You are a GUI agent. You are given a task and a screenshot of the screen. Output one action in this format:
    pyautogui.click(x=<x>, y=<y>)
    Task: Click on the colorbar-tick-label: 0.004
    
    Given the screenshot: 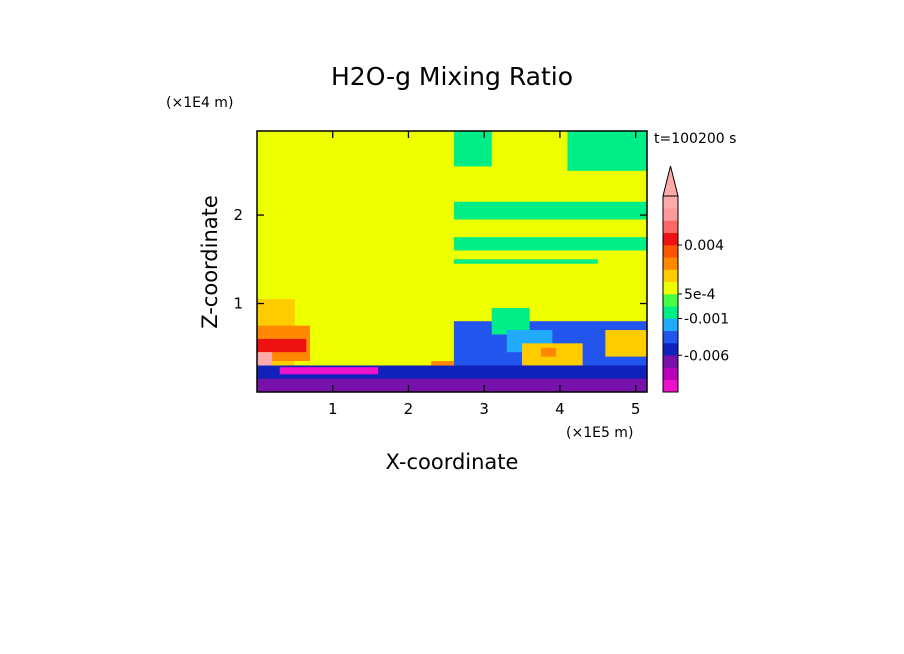 What is the action you would take?
    pyautogui.click(x=704, y=246)
    